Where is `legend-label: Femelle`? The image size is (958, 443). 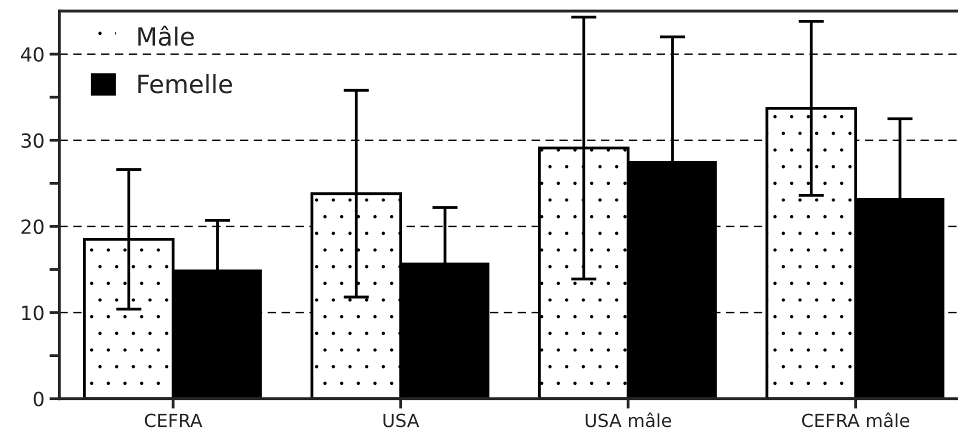 legend-label: Femelle is located at coordinates (185, 84).